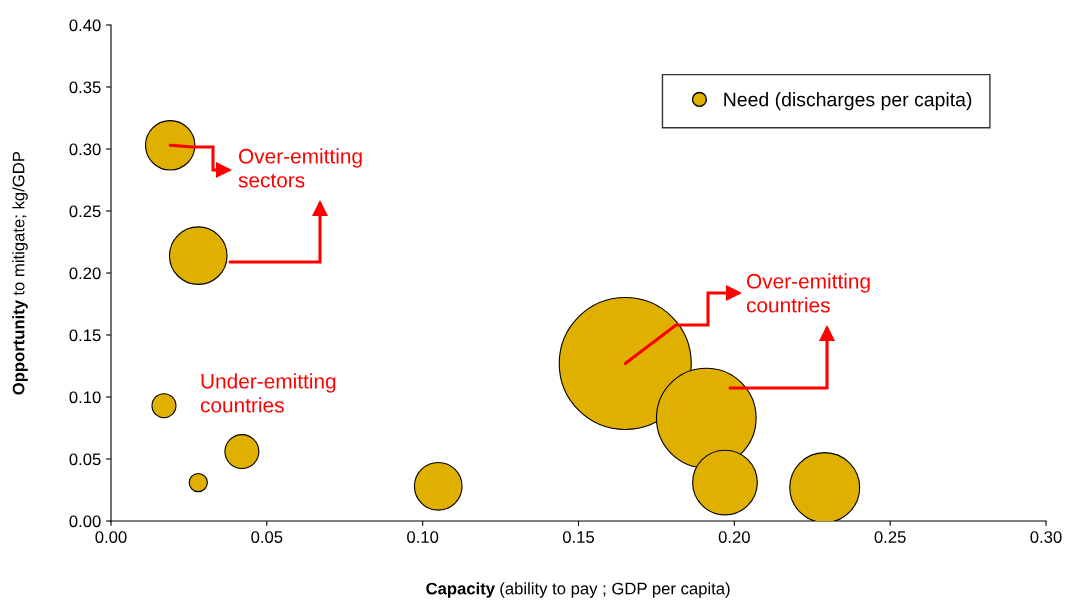 The image size is (1070, 604). Describe the element at coordinates (85, 273) in the screenshot. I see `y-tick-label: 0.20` at that location.